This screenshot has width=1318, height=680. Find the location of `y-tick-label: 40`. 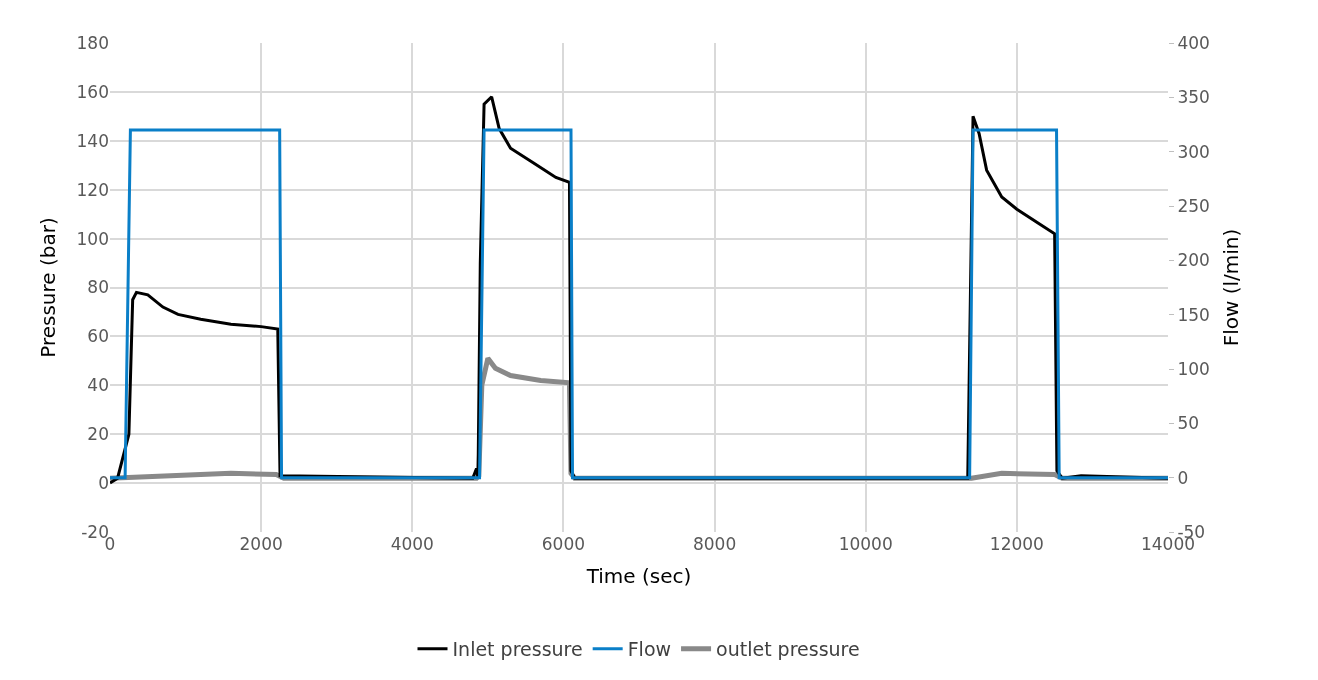

y-tick-label: 40 is located at coordinates (98, 385).